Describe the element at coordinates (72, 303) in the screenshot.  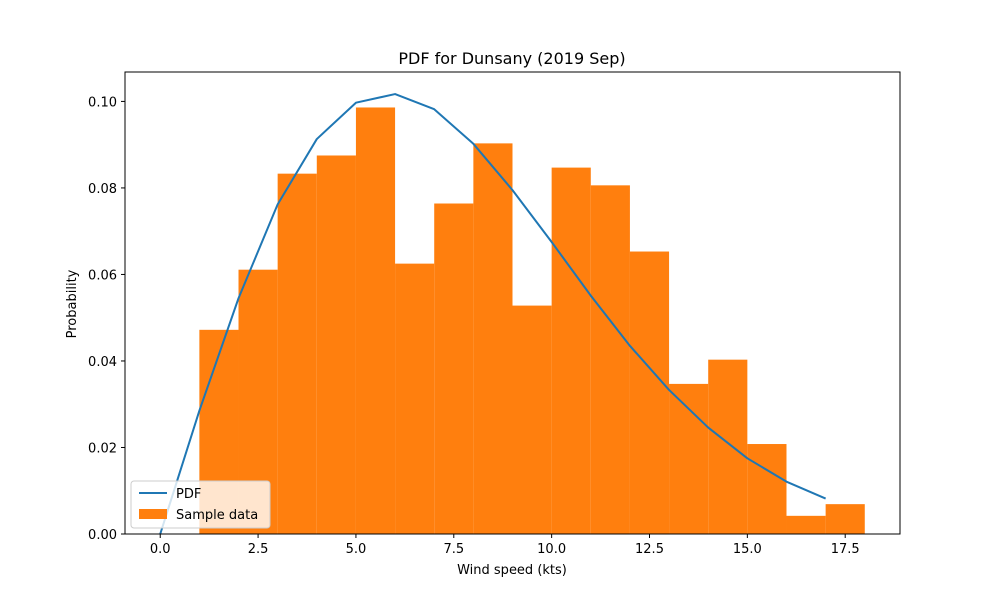
I see `y-axis-label: Probability` at that location.